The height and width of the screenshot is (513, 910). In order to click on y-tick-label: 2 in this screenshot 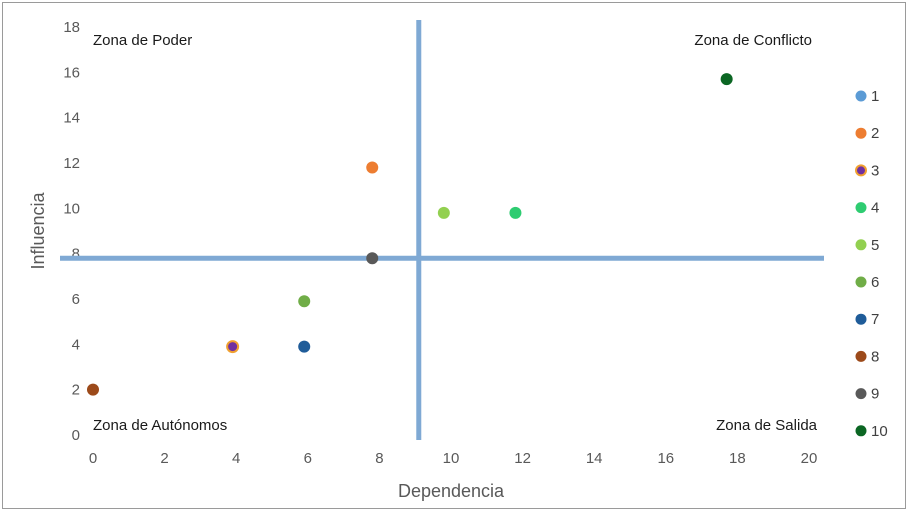, I will do `click(76, 390)`.